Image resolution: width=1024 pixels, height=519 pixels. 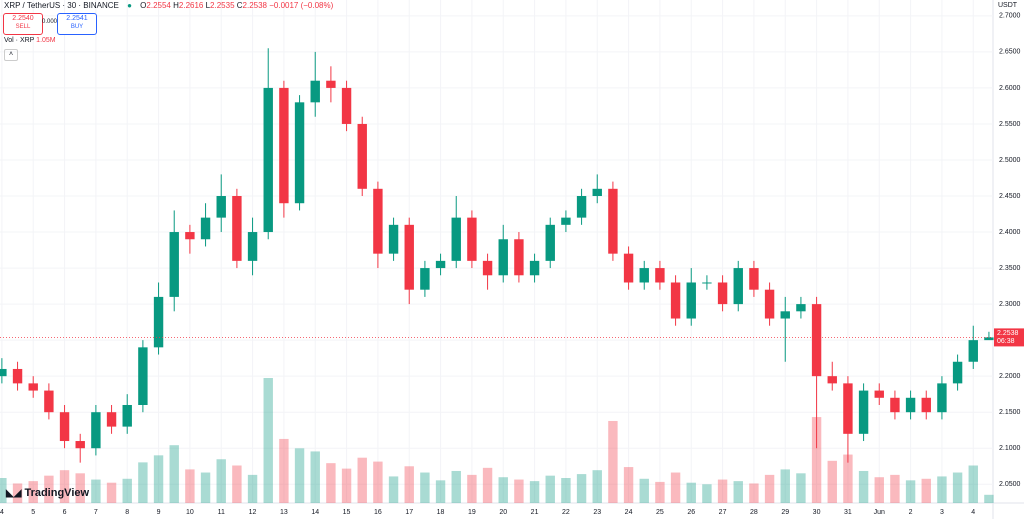 What do you see at coordinates (191, 5) in the screenshot?
I see `ohlc-h: 2.2616` at bounding box center [191, 5].